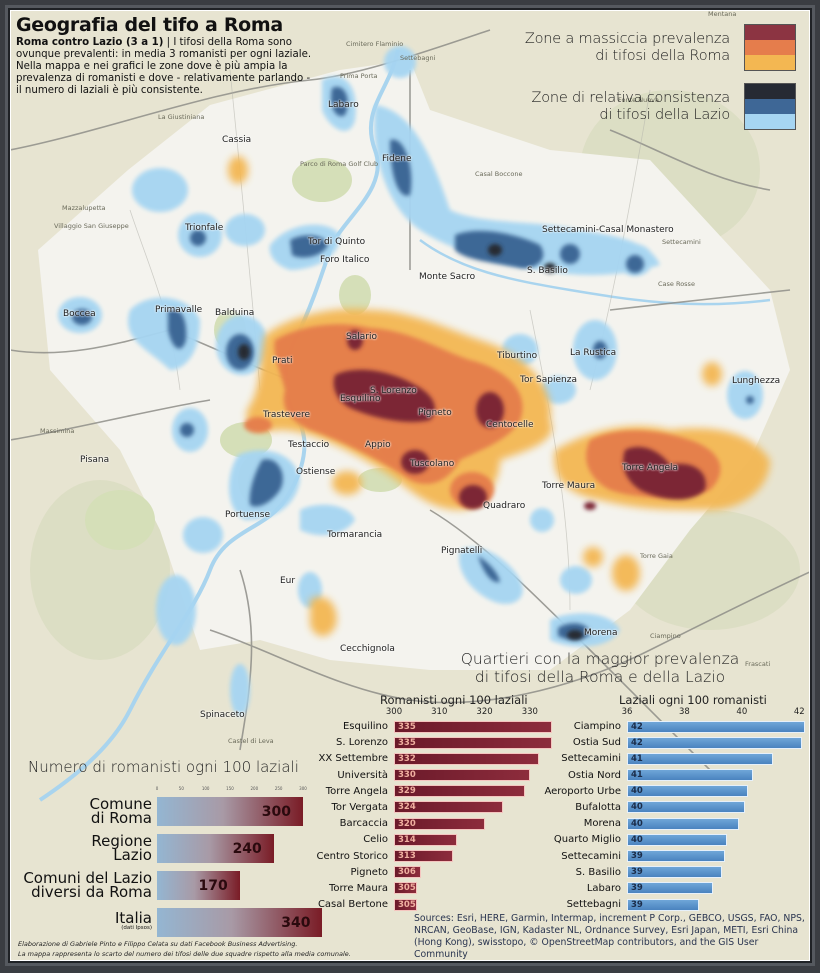 Image resolution: width=820 pixels, height=973 pixels. What do you see at coordinates (637, 742) in the screenshot?
I see `bar-value: 42` at bounding box center [637, 742].